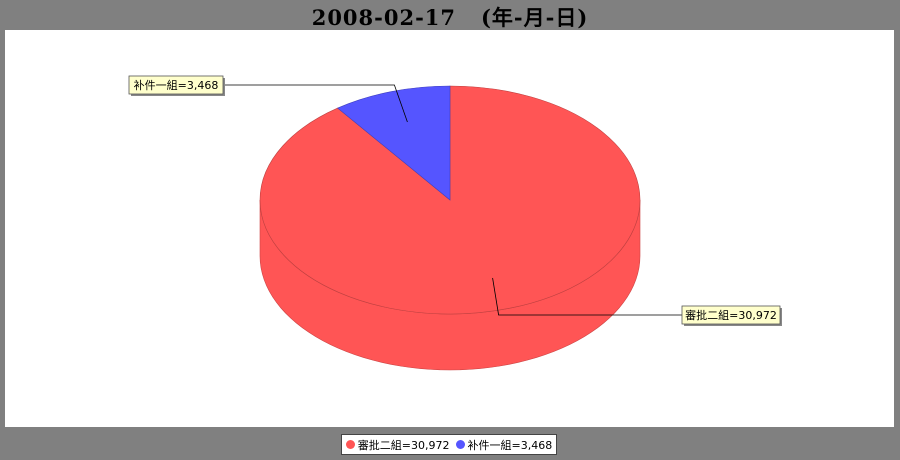  Describe the element at coordinates (403, 445) in the screenshot. I see `legend-label-0: 審批二組=30,972` at that location.